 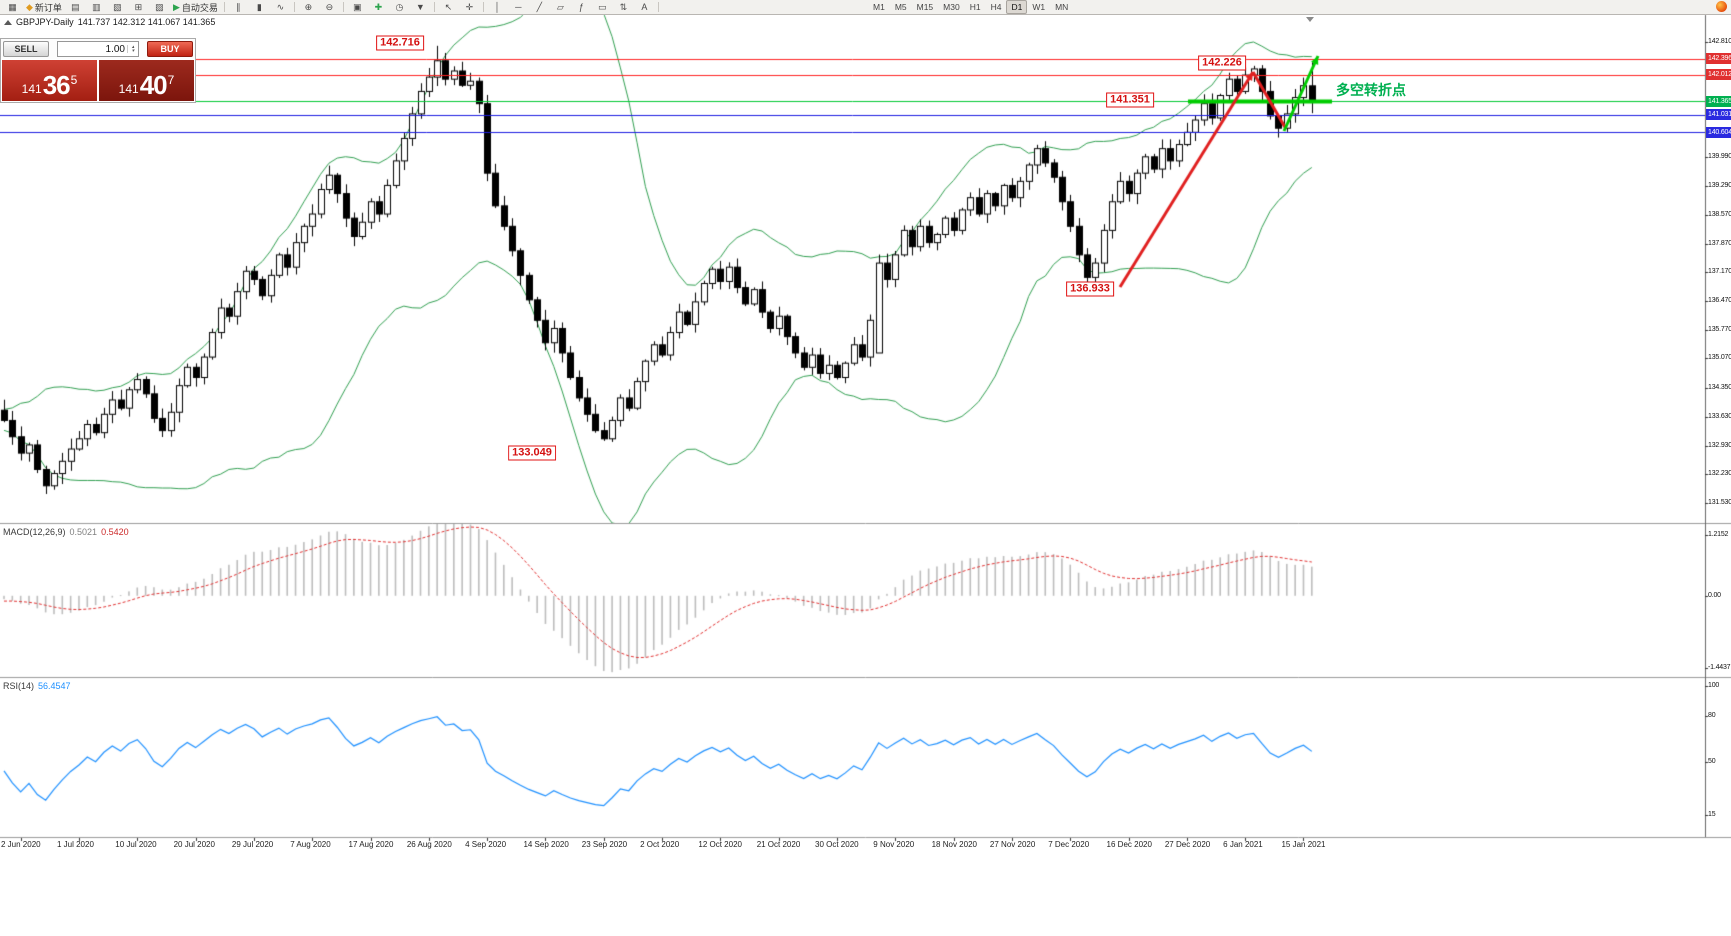 I want to click on timeframe-button-h1: H1, so click(x=975, y=7).